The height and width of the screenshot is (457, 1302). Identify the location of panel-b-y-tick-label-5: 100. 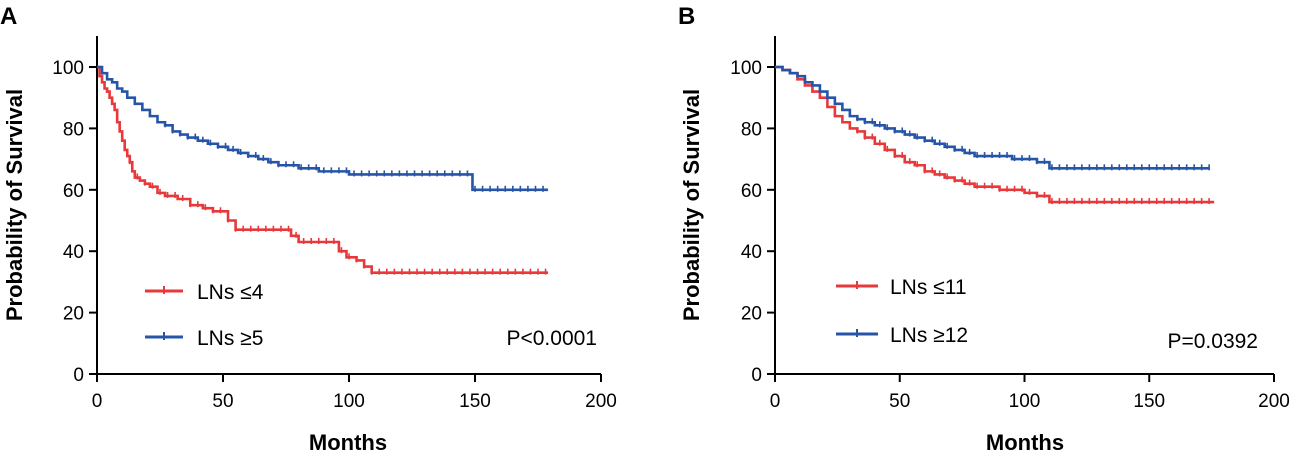
(746, 68).